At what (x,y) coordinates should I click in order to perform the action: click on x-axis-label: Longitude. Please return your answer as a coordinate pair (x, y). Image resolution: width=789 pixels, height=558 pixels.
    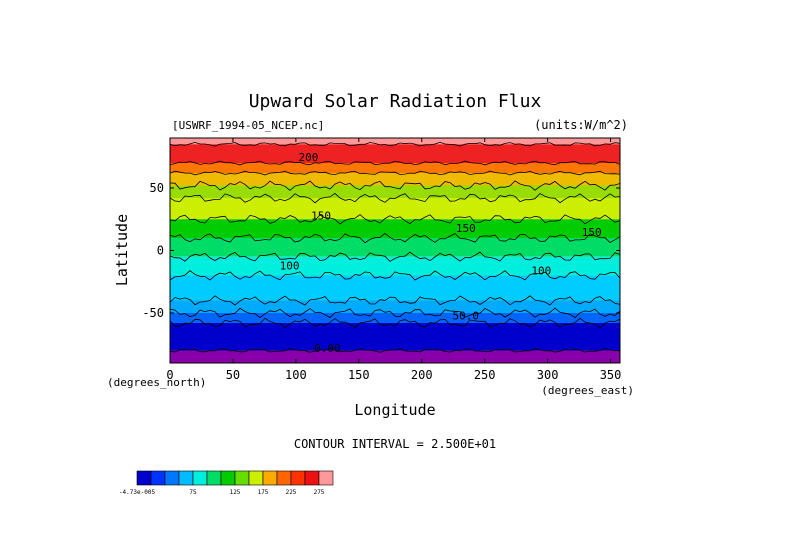
    Looking at the image, I should click on (394, 410).